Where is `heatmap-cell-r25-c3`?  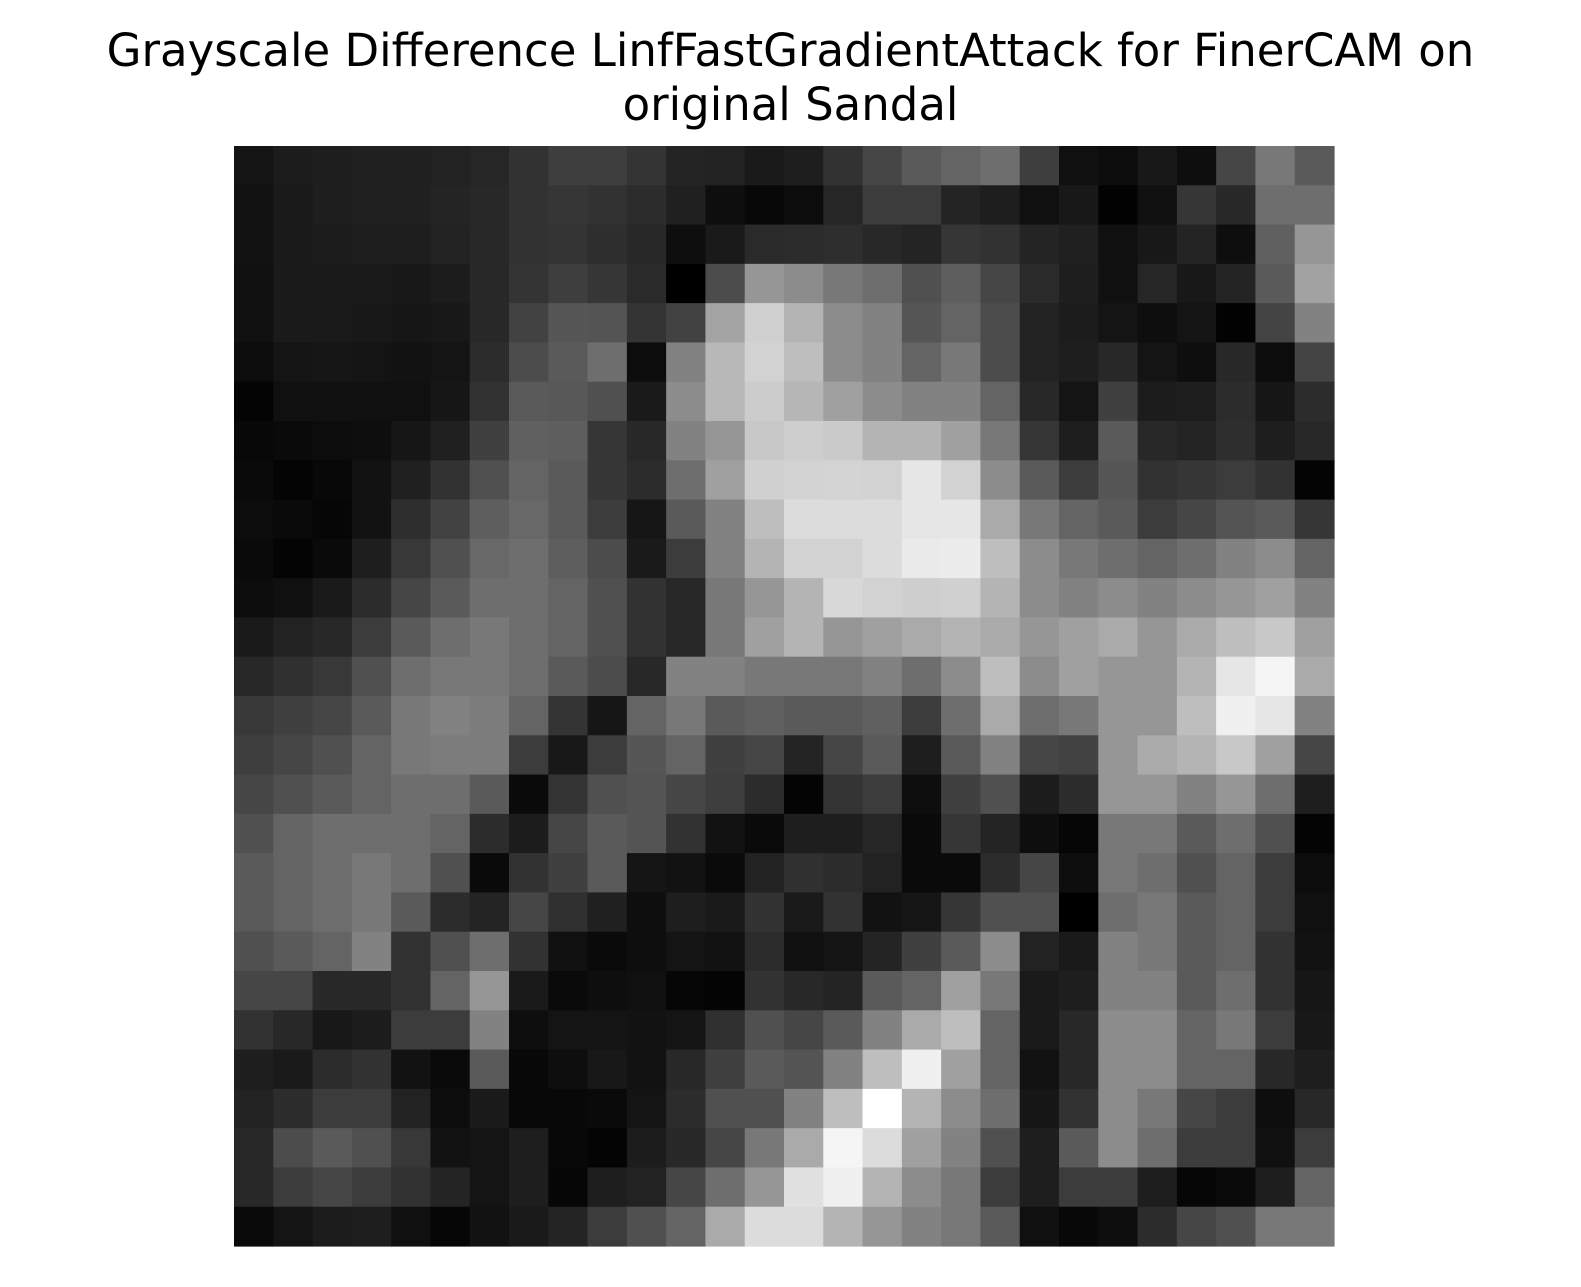
heatmap-cell-r25-c3 is located at coordinates (371, 1148).